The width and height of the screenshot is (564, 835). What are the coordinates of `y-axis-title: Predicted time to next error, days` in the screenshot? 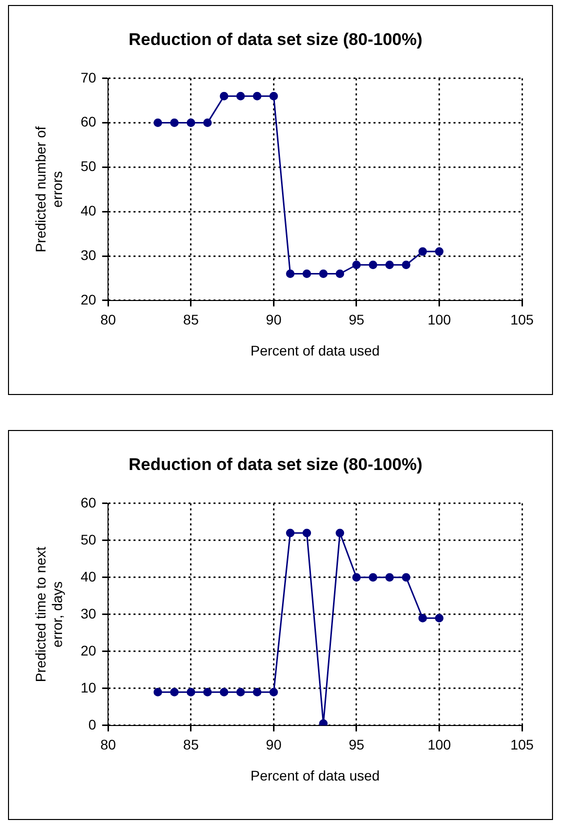 It's located at (49, 614).